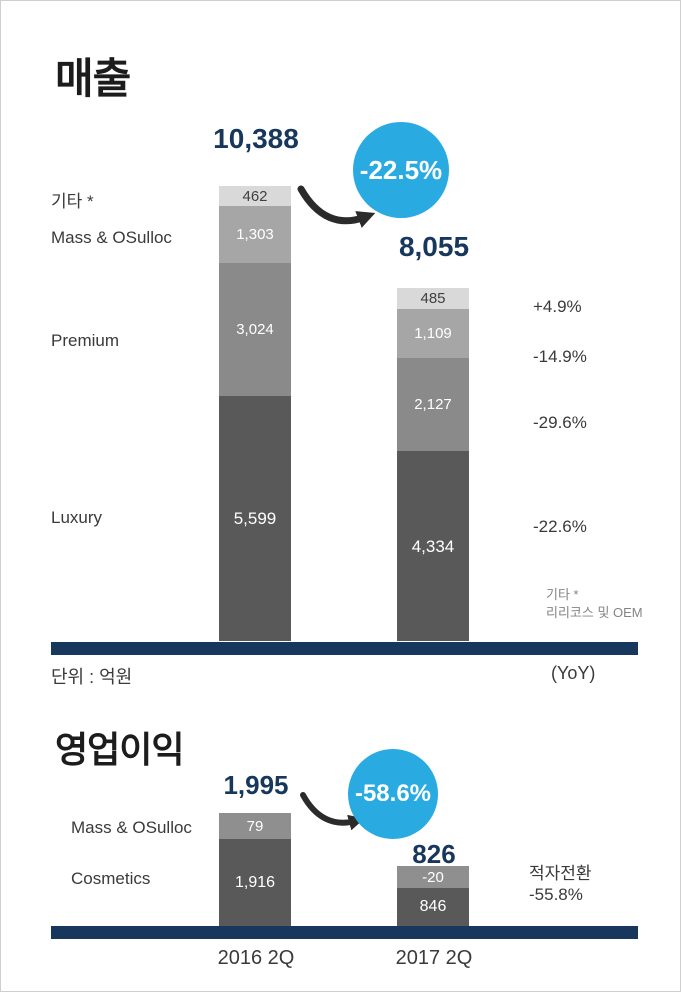 The image size is (681, 992). I want to click on bar-2016-etc-segment: 462, so click(255, 196).